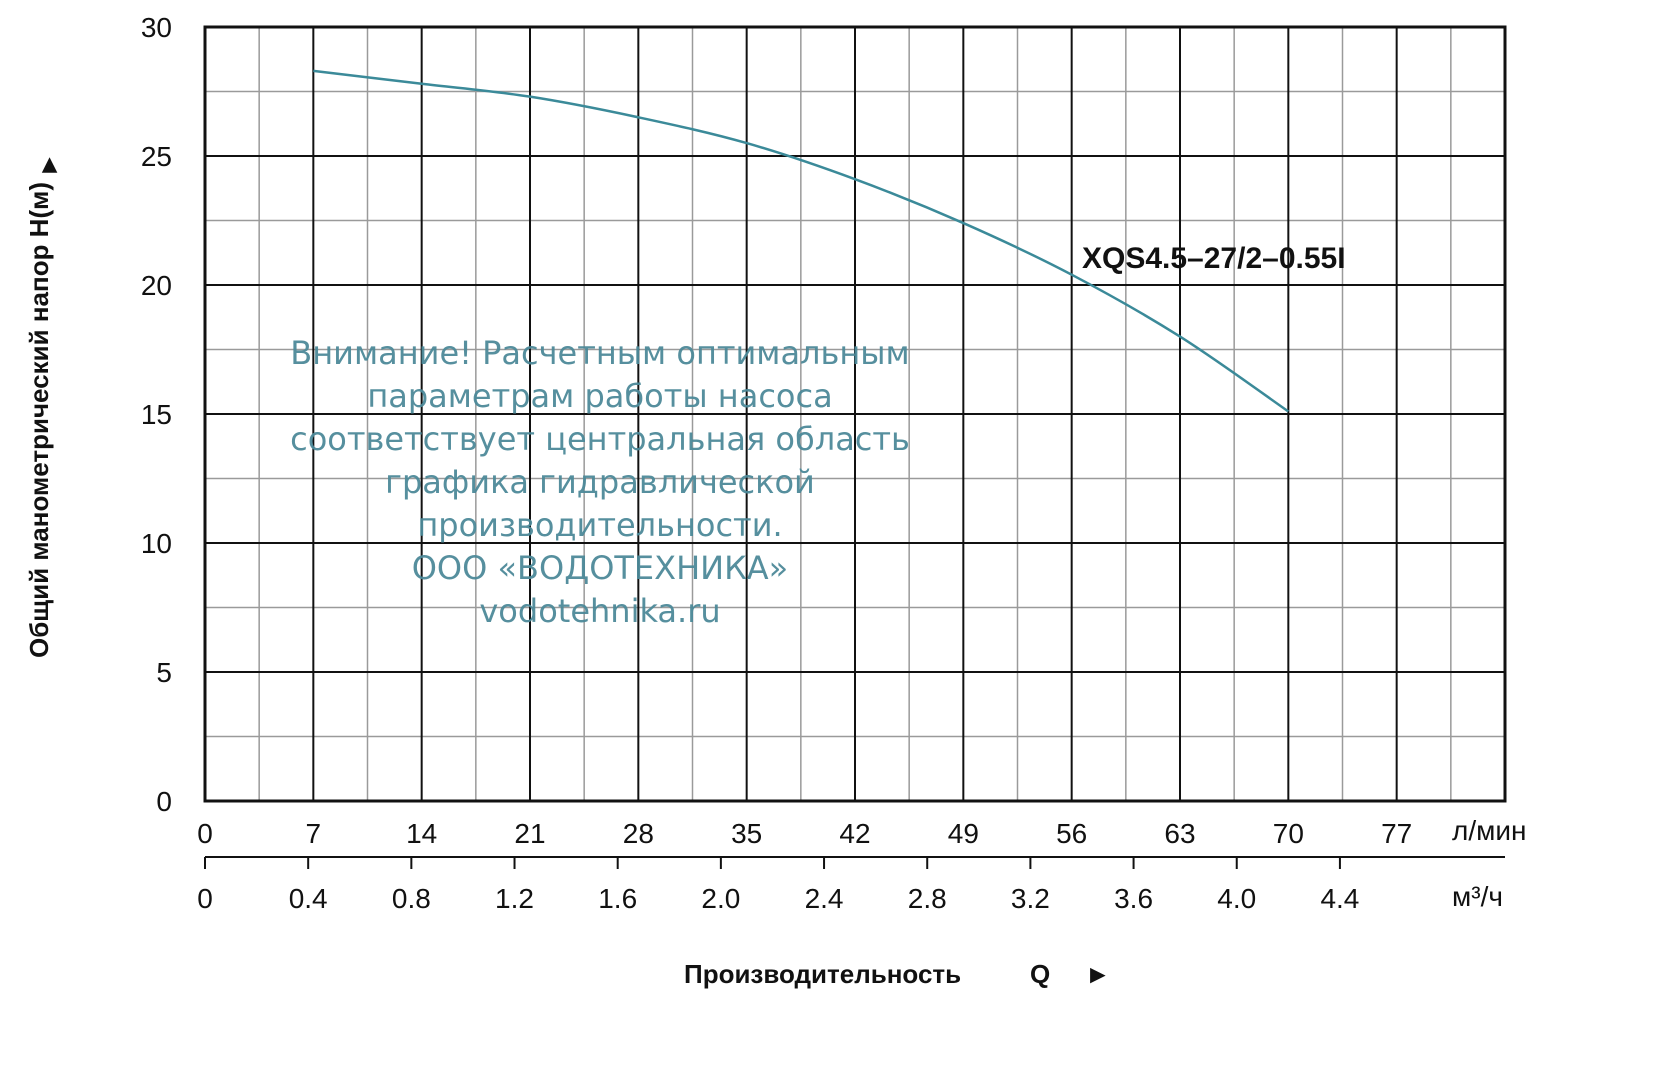 Image resolution: width=1654 pixels, height=1066 pixels. What do you see at coordinates (854, 833) in the screenshot?
I see `x-tick-label-primary: 42` at bounding box center [854, 833].